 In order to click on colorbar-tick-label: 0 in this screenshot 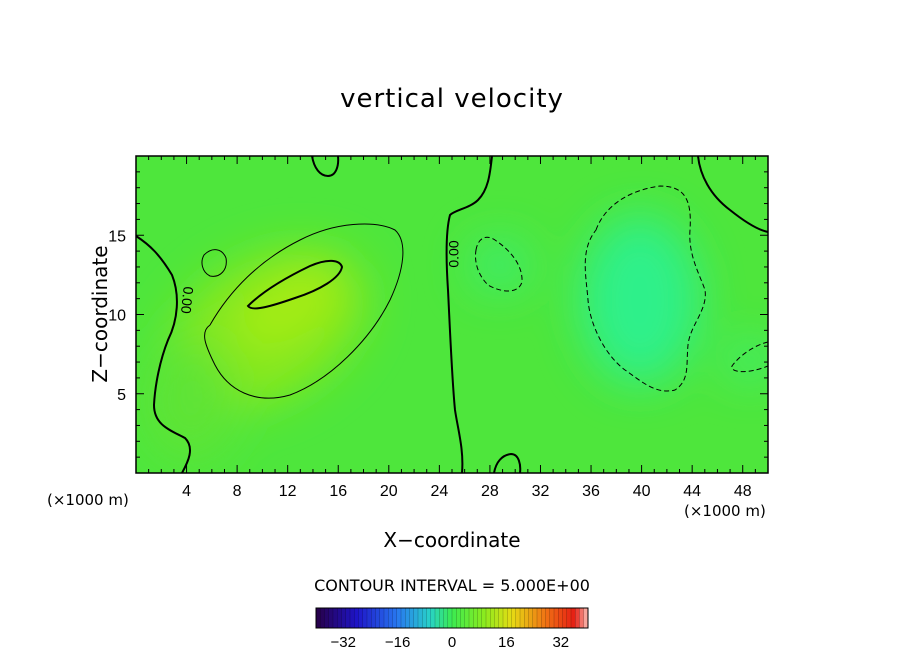, I will do `click(452, 642)`.